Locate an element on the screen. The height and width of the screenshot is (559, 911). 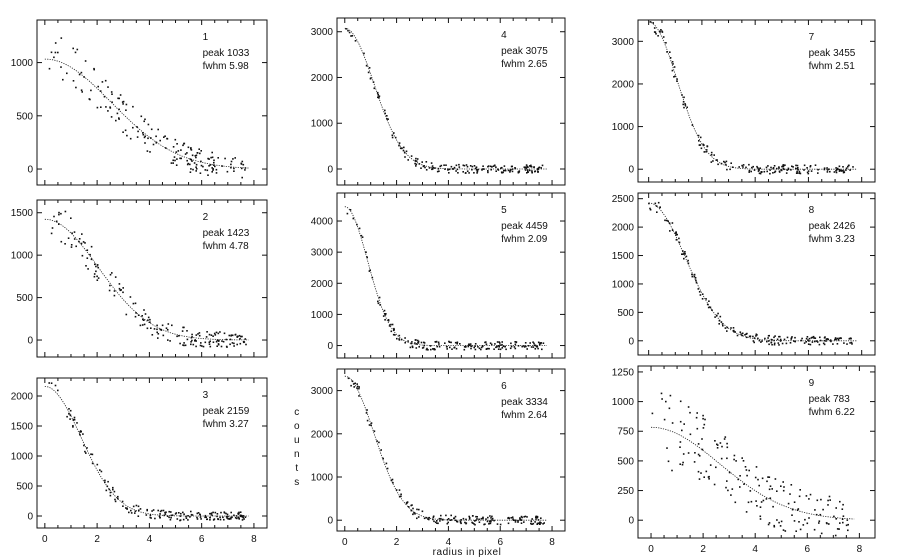
fwhm-annotation: fwhm 2.51 is located at coordinates (832, 66).